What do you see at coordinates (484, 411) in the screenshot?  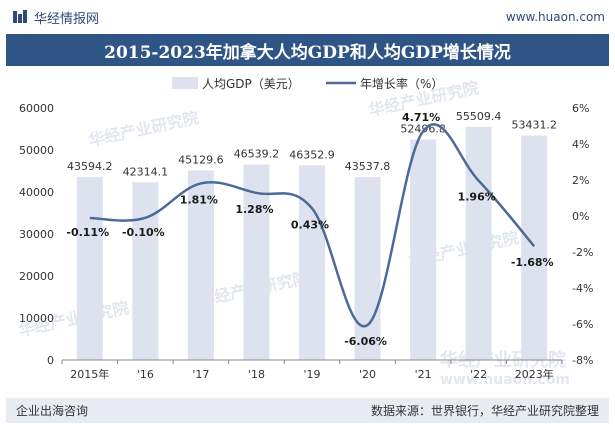 I see `data-source-text: 数据来源：世界银行，华经产业研究院整理` at bounding box center [484, 411].